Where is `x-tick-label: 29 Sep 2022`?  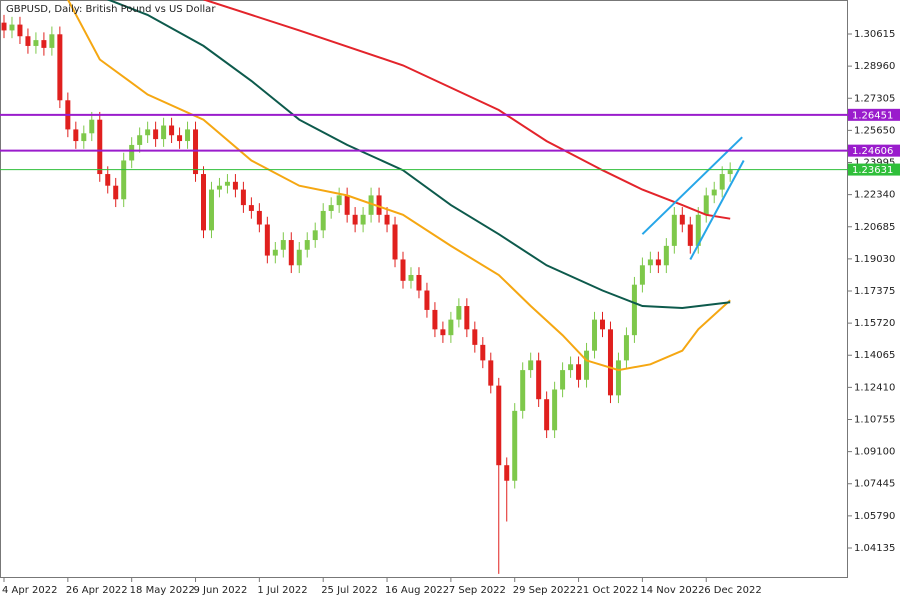
x-tick-label: 29 Sep 2022 is located at coordinates (544, 590).